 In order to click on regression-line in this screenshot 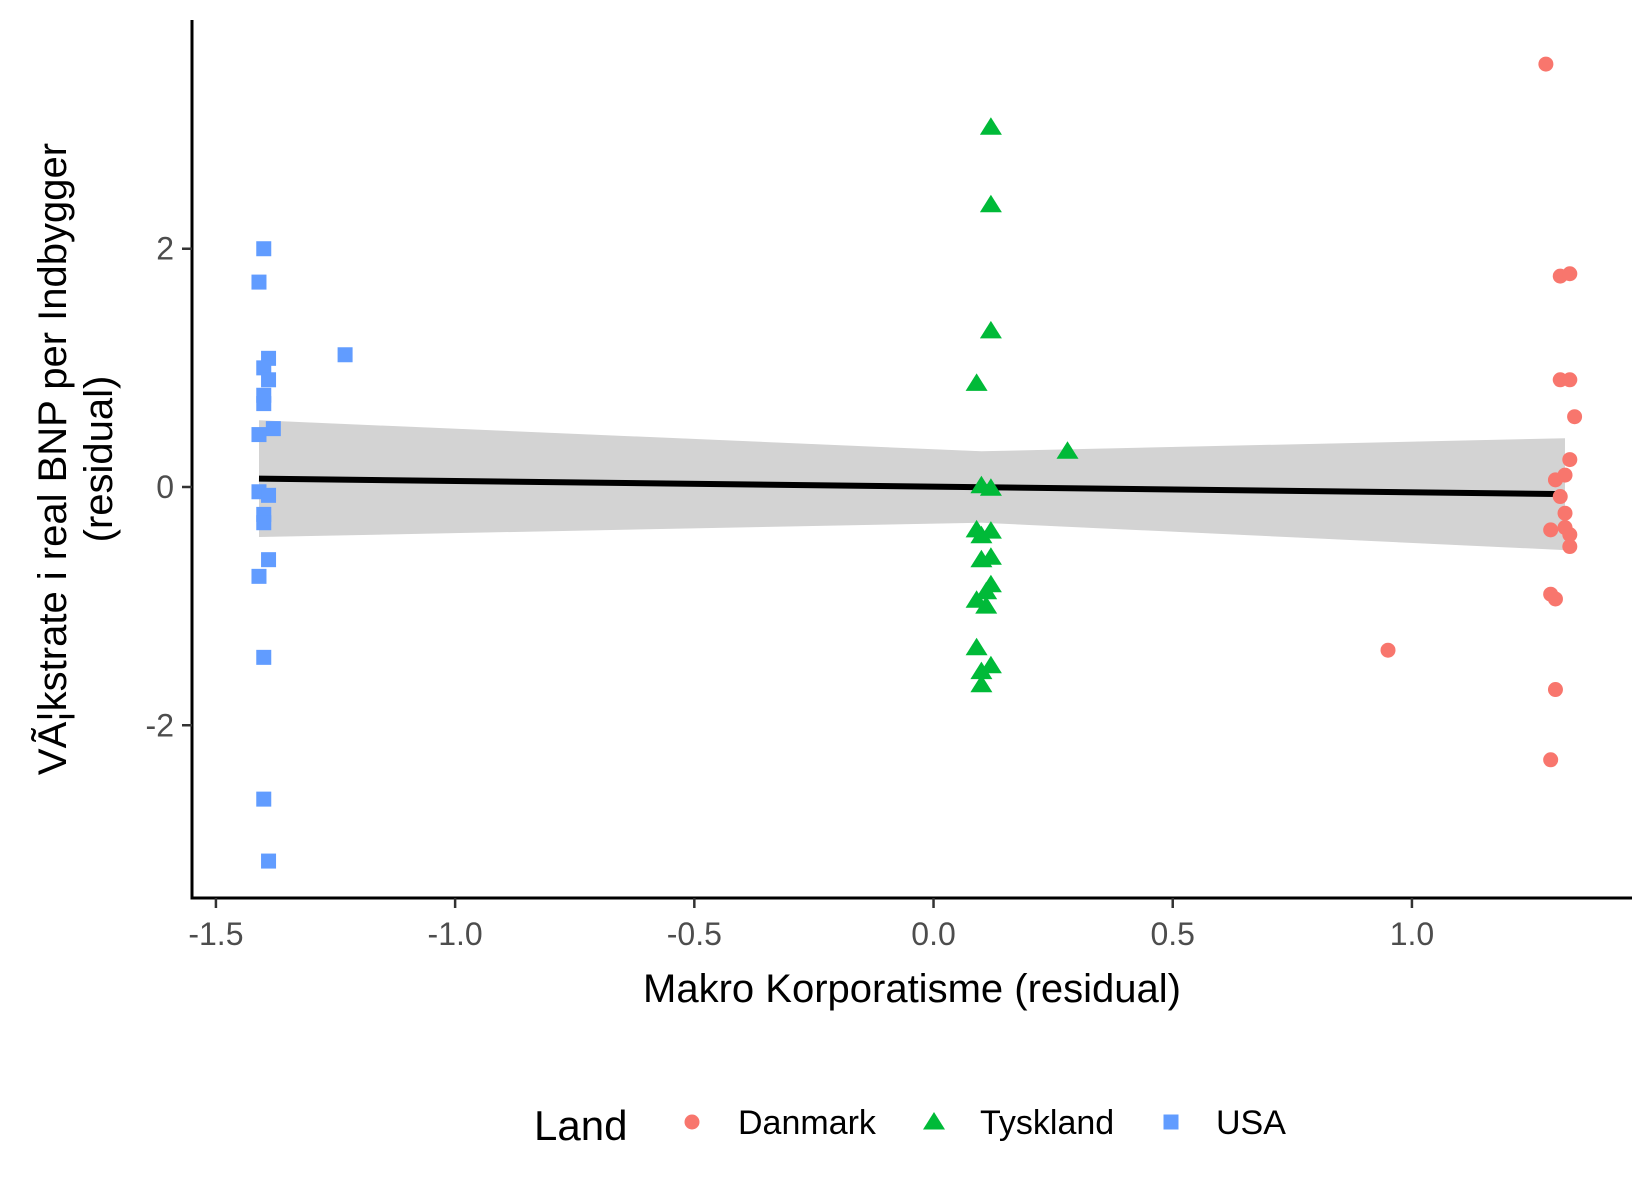, I will do `click(912, 486)`.